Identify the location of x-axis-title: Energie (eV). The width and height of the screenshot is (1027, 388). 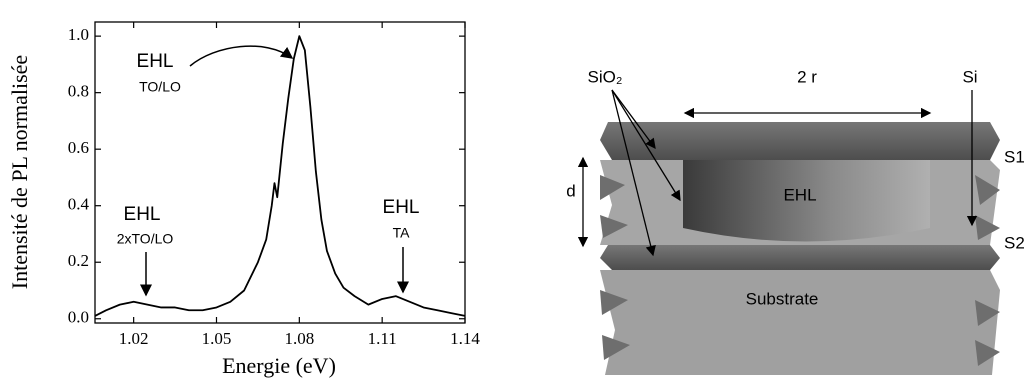
(279, 365).